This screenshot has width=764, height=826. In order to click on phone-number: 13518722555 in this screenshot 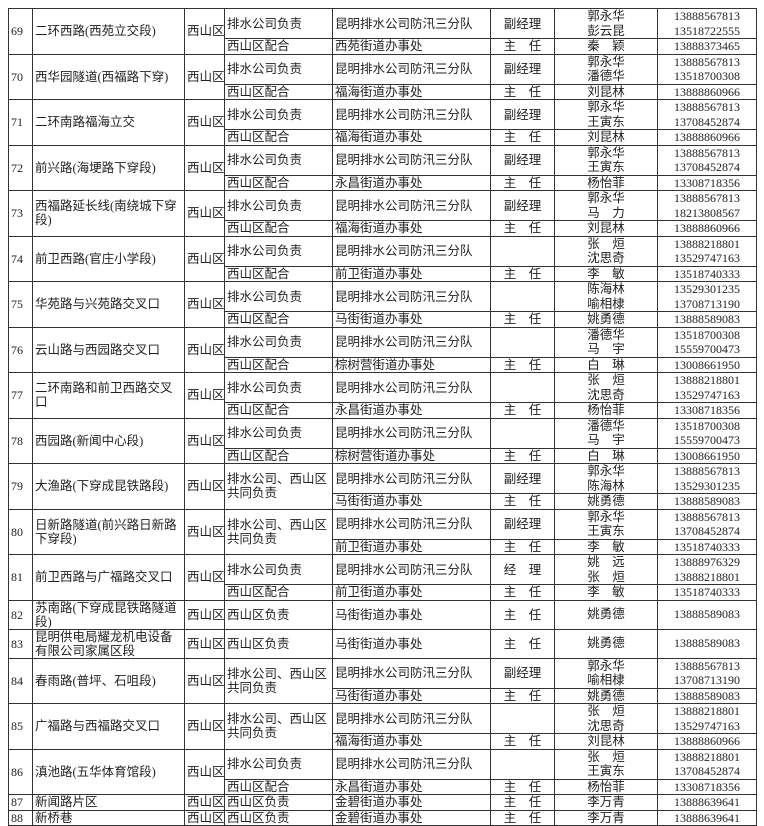, I will do `click(707, 30)`.